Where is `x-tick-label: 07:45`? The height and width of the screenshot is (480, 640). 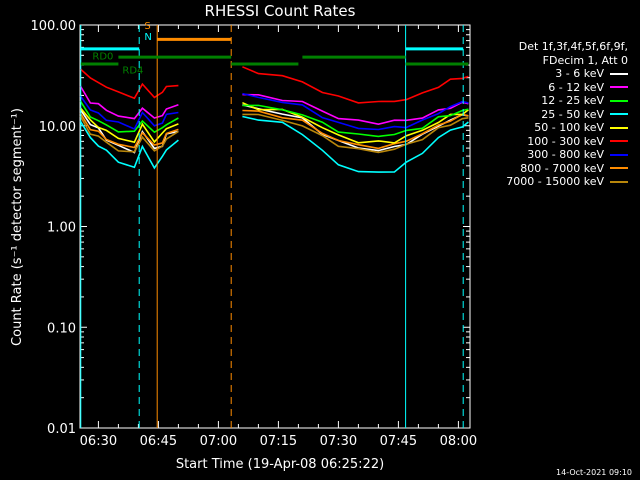
x-tick-label: 07:45 is located at coordinates (398, 441).